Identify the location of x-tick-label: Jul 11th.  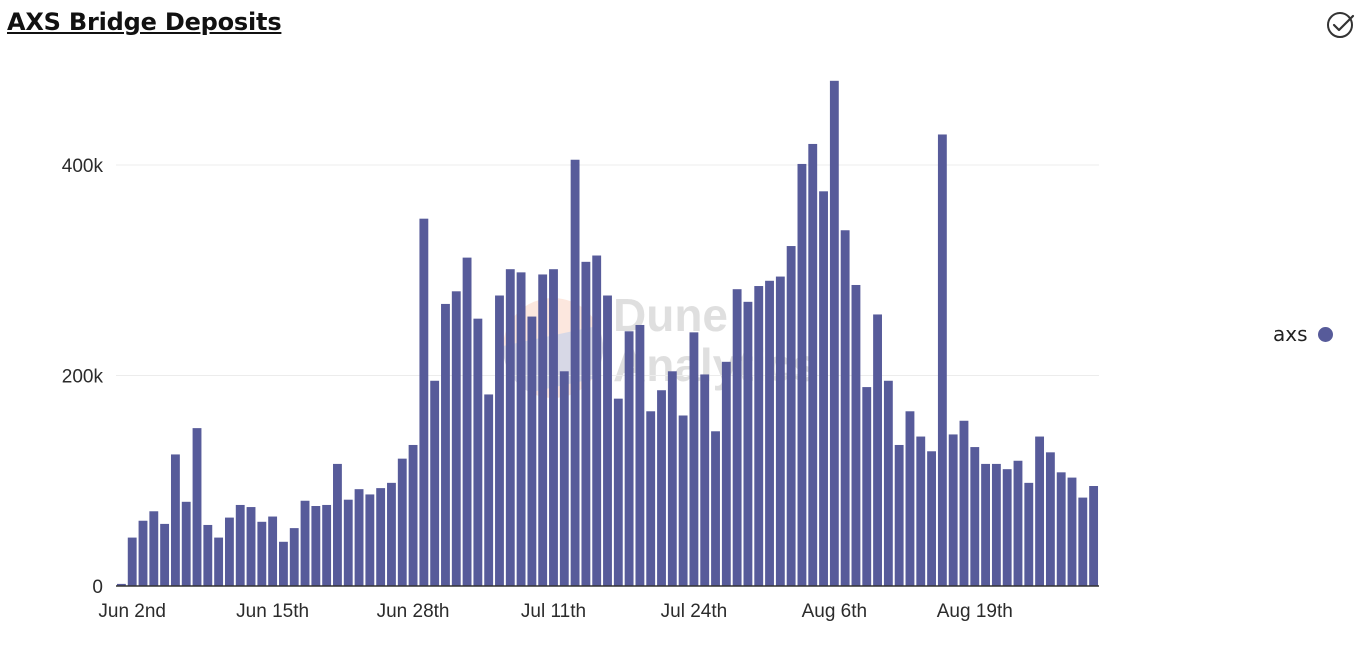
(553, 611).